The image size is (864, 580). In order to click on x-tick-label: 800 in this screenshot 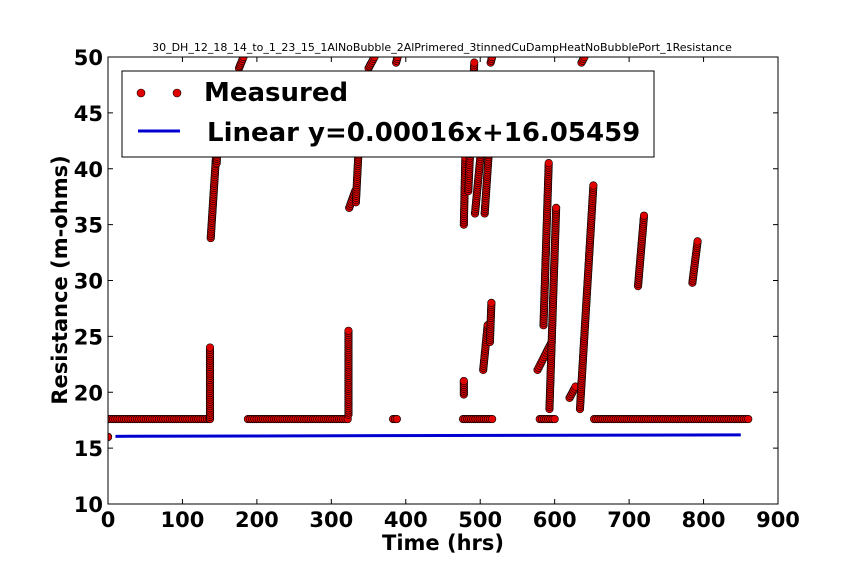, I will do `click(704, 520)`.